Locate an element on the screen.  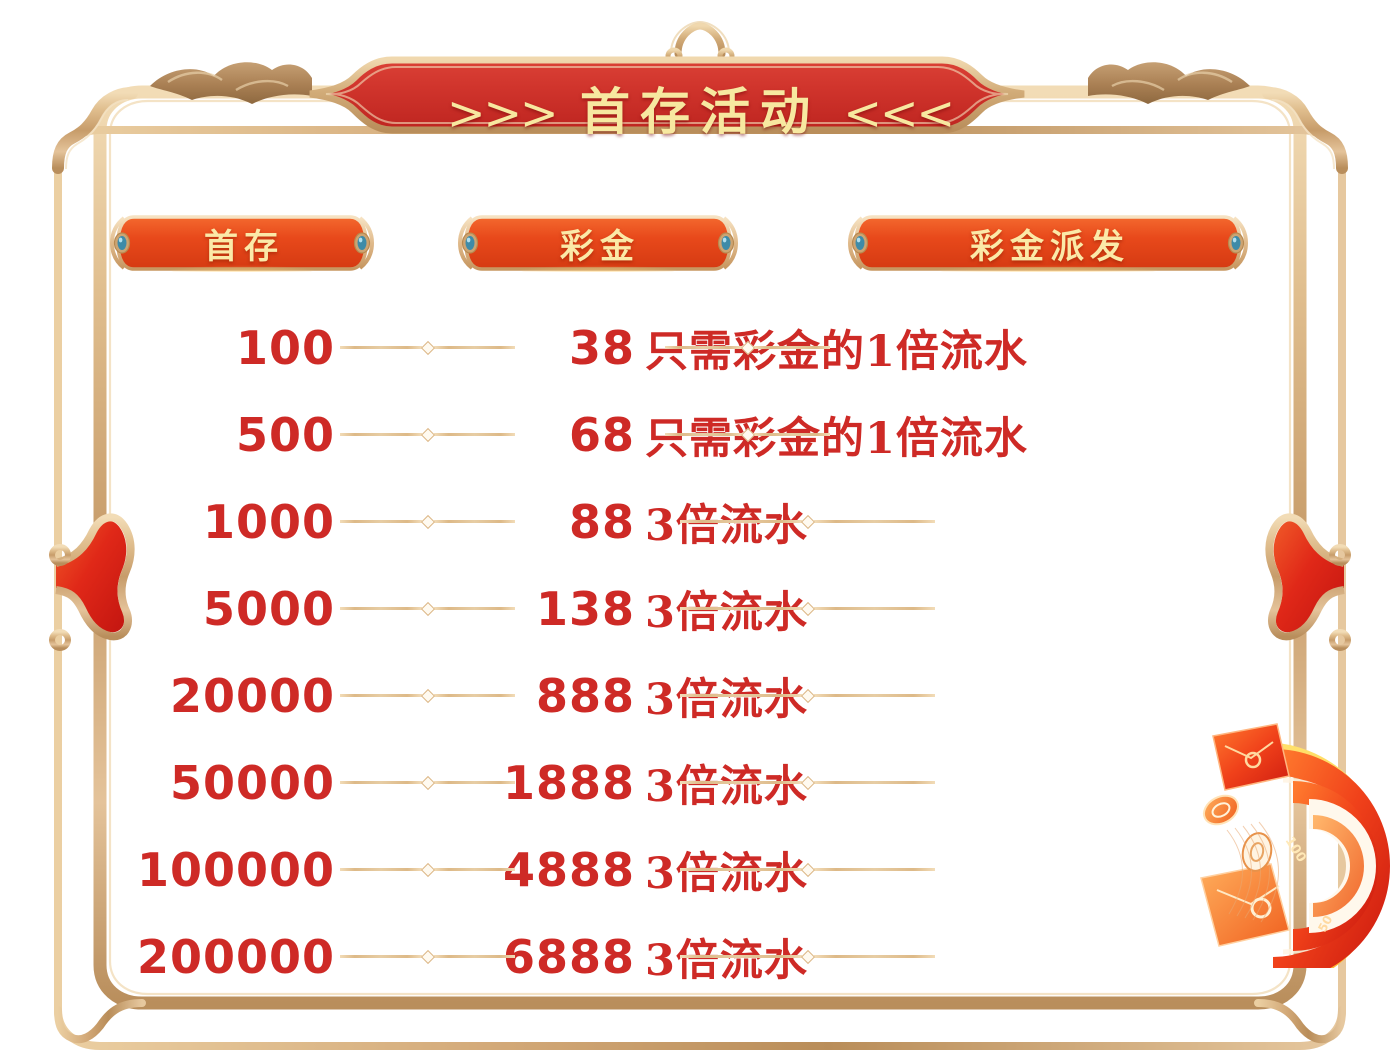
table-row: 5000 138 3倍流水 is located at coordinates (700, 608).